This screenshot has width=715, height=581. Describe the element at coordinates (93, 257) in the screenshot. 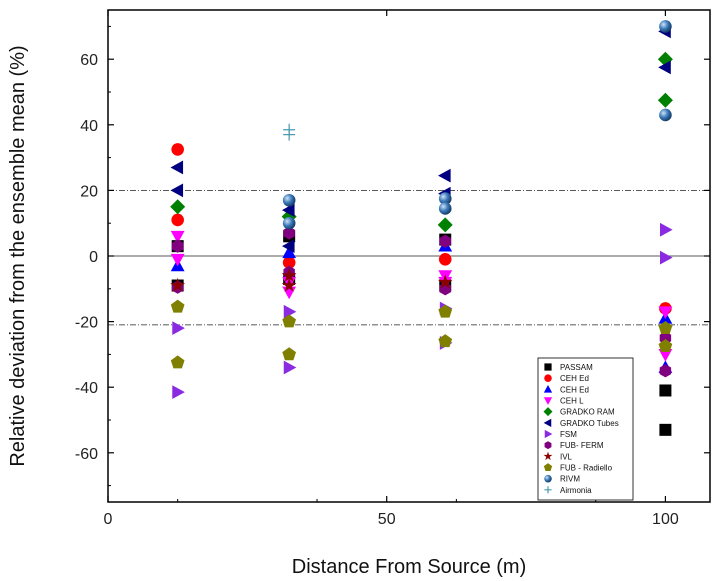

I see `y-tick-label: 0` at that location.